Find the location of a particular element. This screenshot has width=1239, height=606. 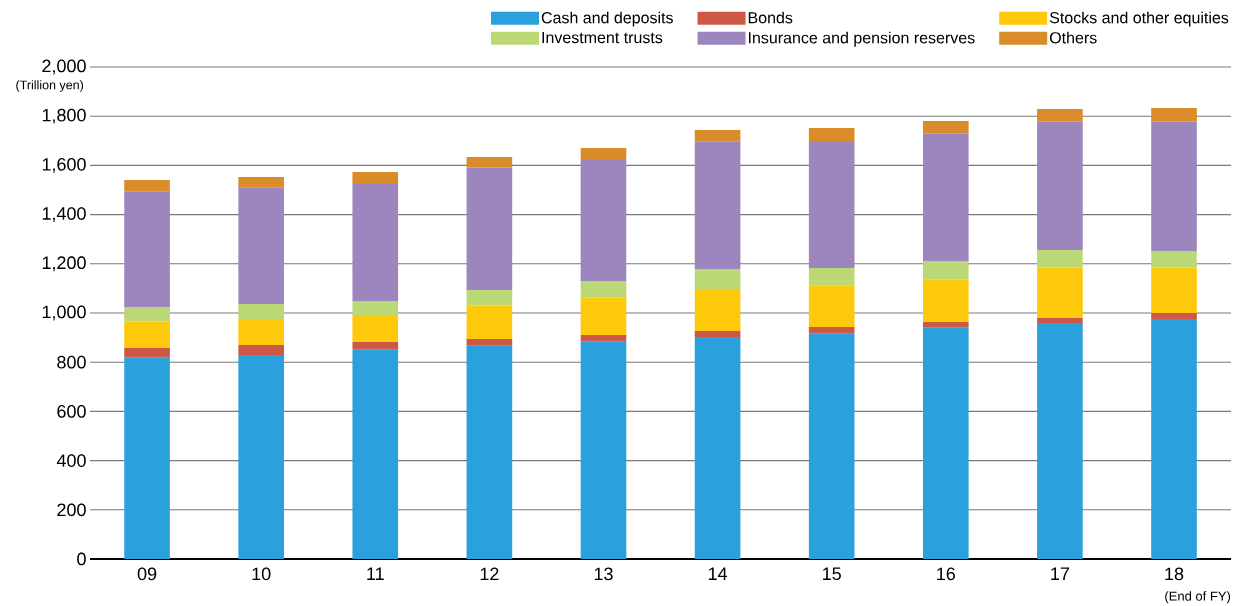

x-axis-title: (End of FY) is located at coordinates (1198, 597).